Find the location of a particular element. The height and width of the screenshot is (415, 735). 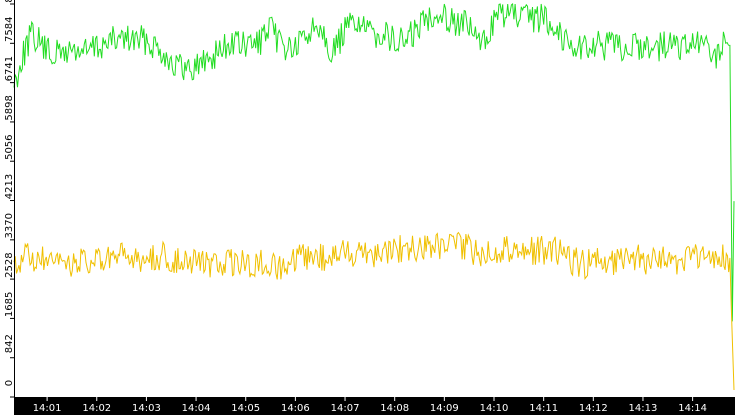

y-tick-label: 7584 is located at coordinates (9, 29).